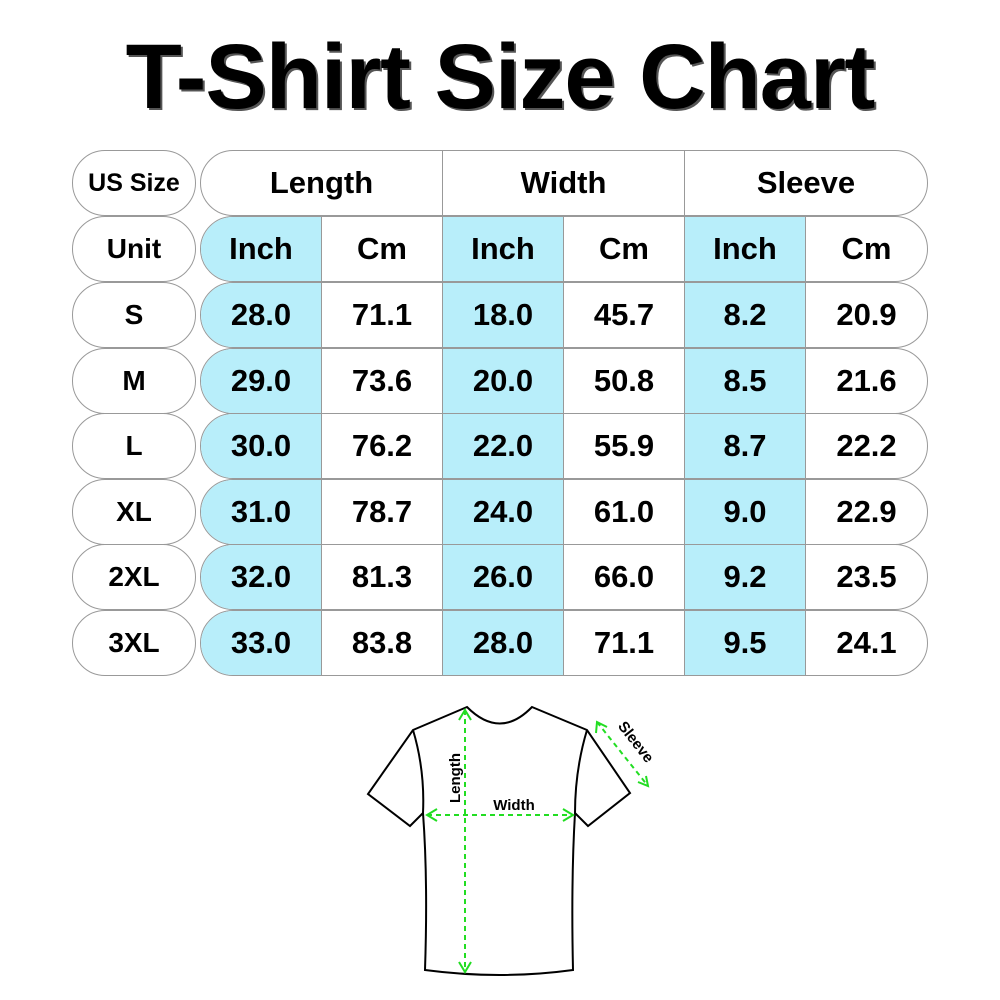 The width and height of the screenshot is (1000, 1000). What do you see at coordinates (624, 446) in the screenshot?
I see `table-cell: 55.9` at bounding box center [624, 446].